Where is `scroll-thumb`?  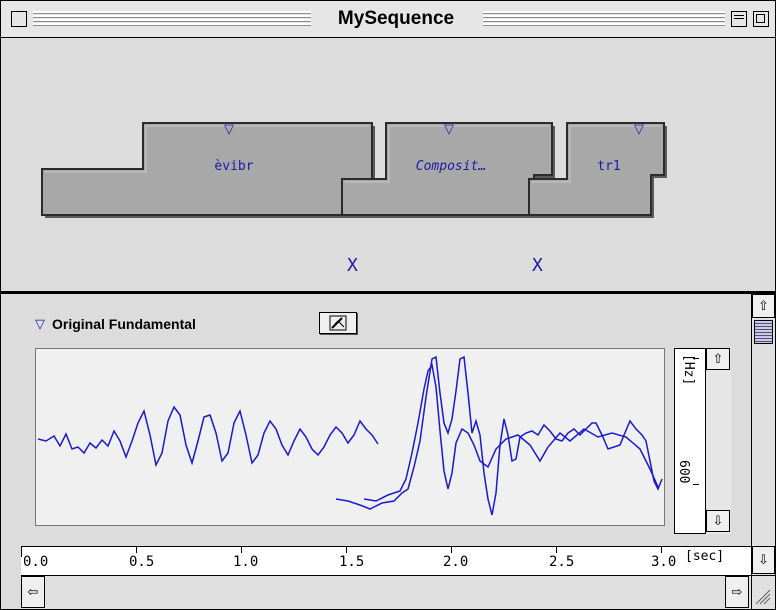 scroll-thumb is located at coordinates (763, 332).